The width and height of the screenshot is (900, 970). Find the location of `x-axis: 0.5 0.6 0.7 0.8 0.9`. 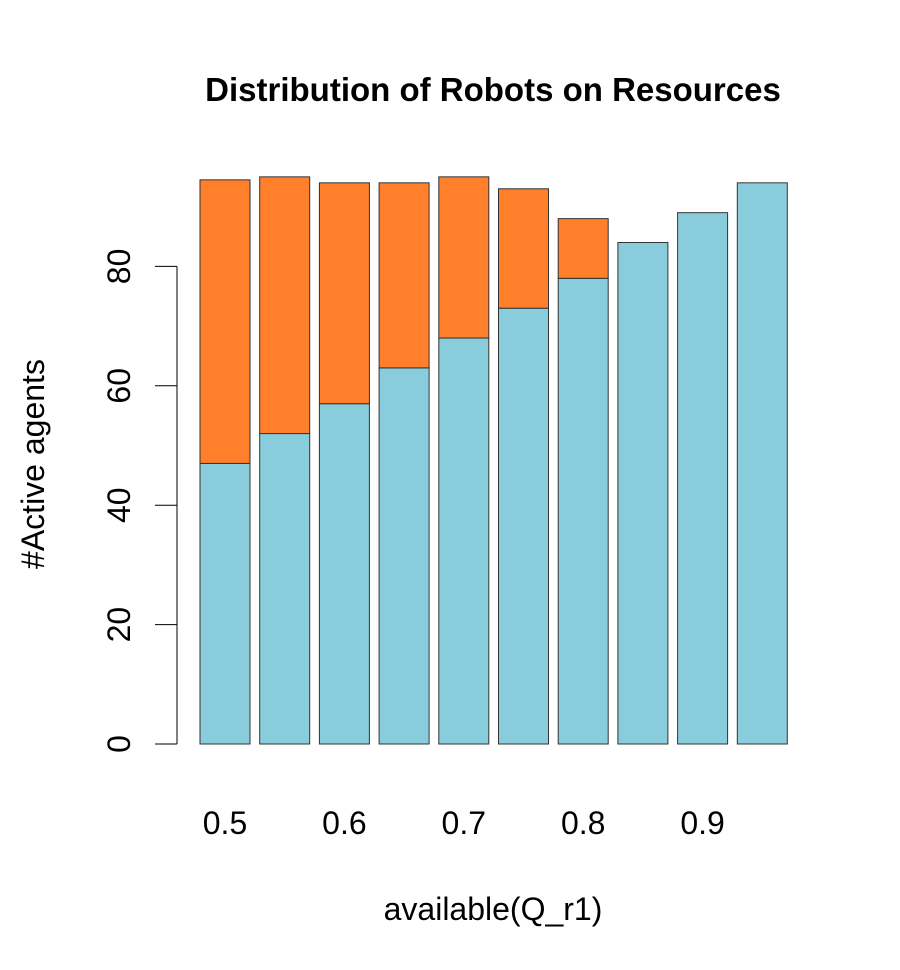

x-axis: 0.5 0.6 0.7 0.8 0.9 is located at coordinates (464, 823).